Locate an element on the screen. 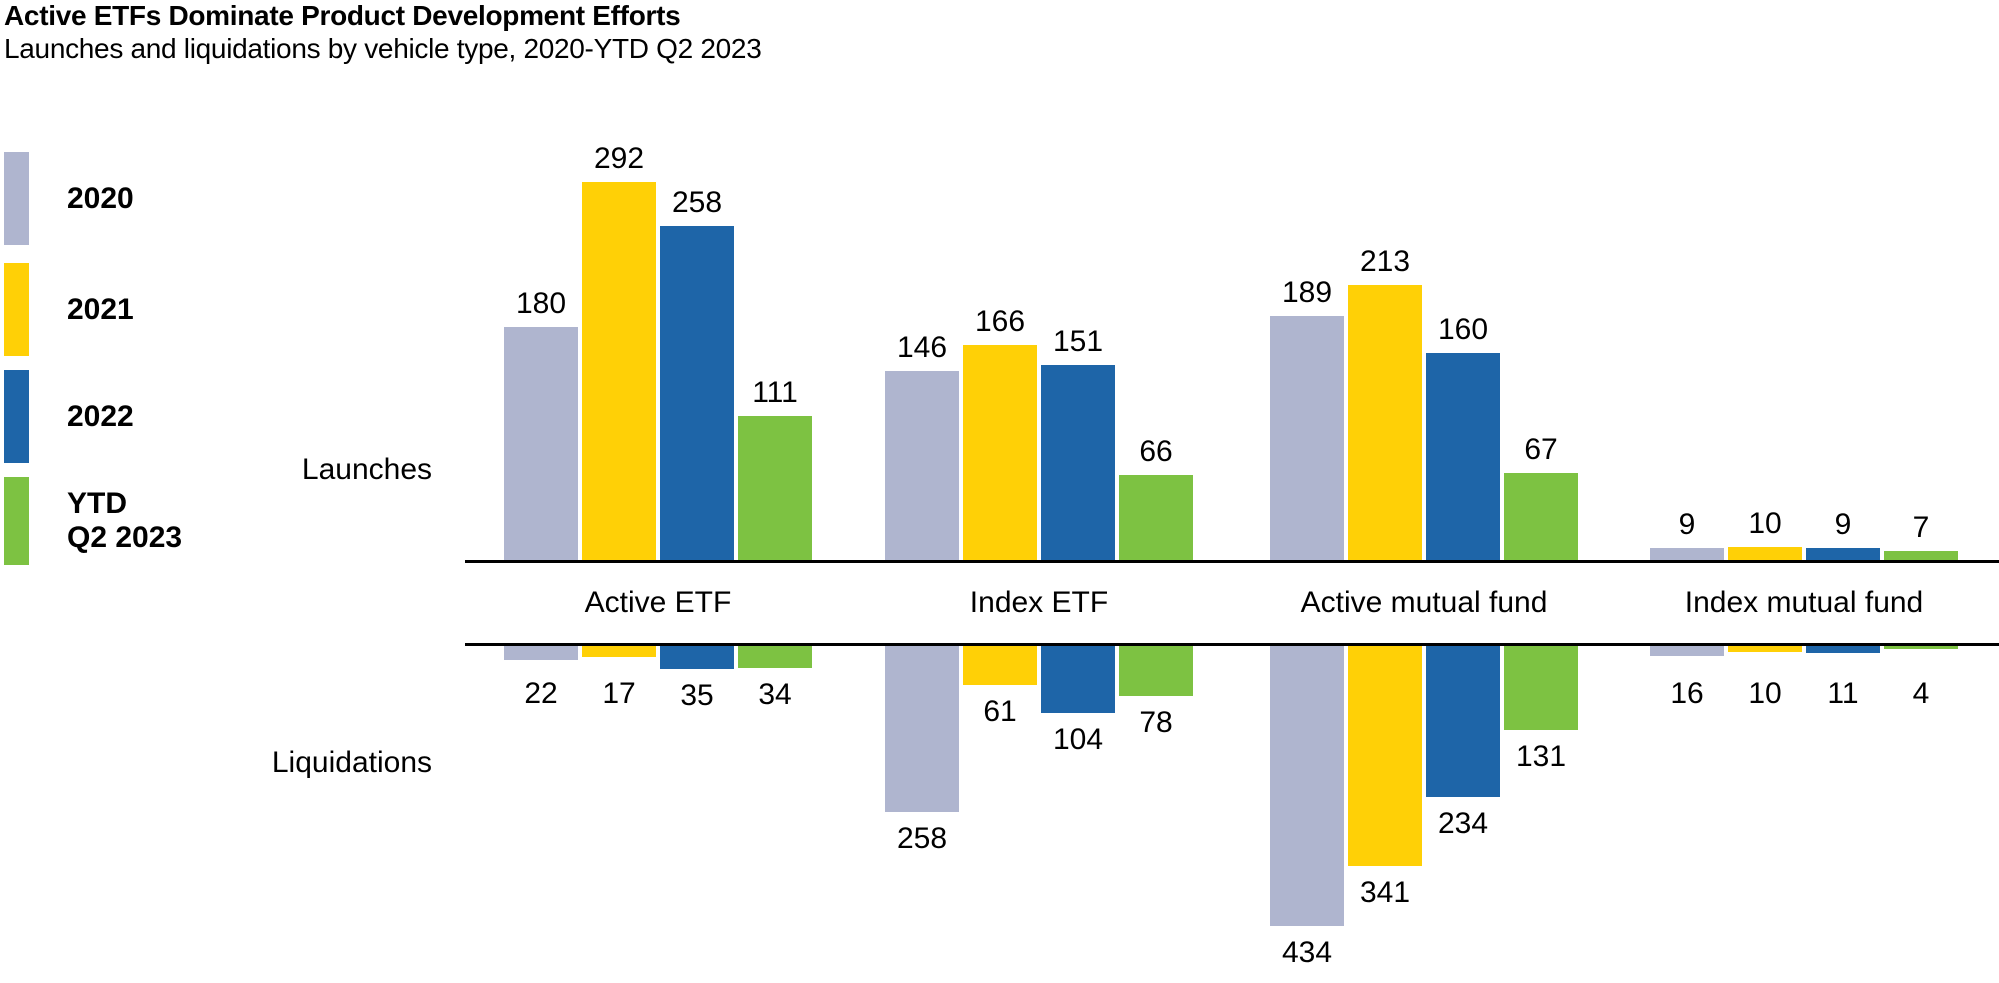 This screenshot has height=983, width=1999. value-launches-2022-active-etf: 258 is located at coordinates (697, 202).